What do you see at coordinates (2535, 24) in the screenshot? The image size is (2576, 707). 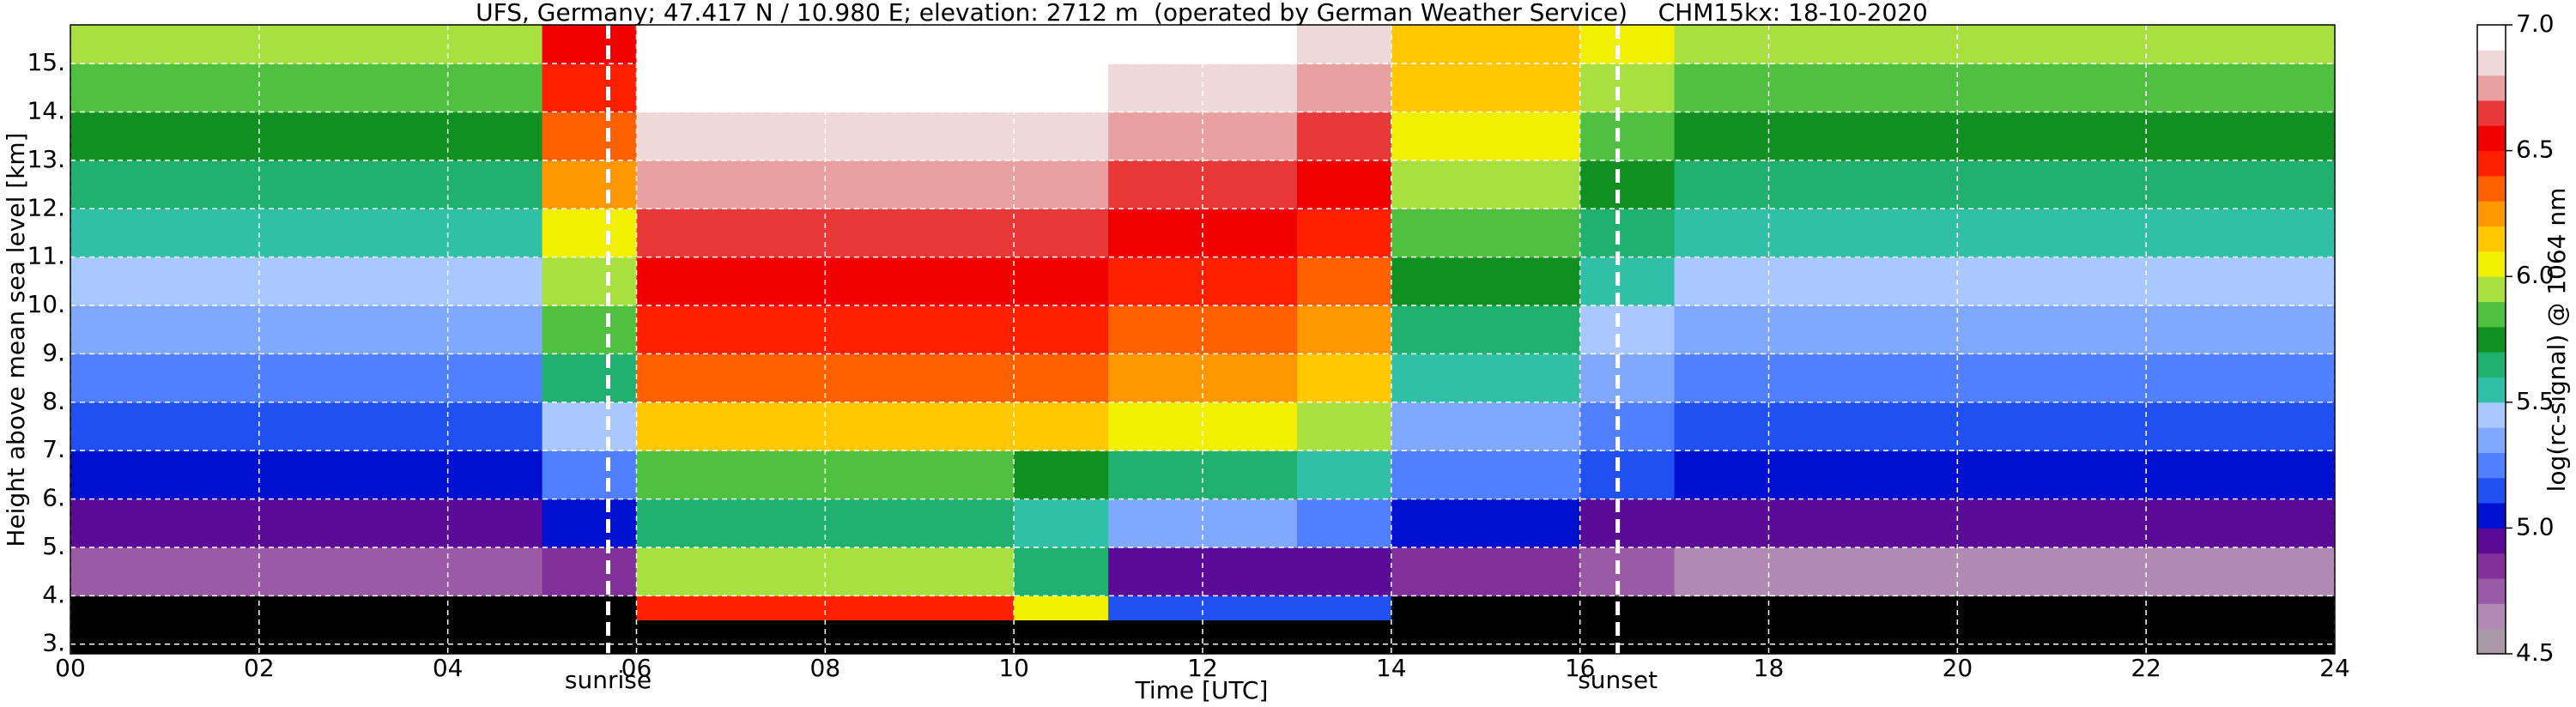 I see `colorbar-tick-label: 7.0` at bounding box center [2535, 24].